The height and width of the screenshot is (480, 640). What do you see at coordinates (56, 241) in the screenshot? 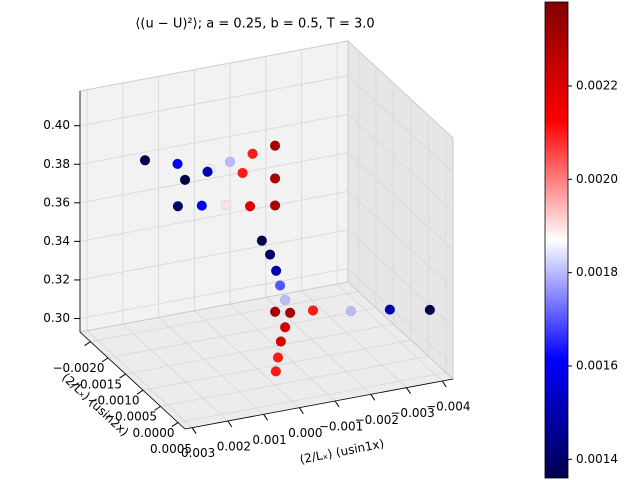
I see `z-tick-label: 0.34` at bounding box center [56, 241].